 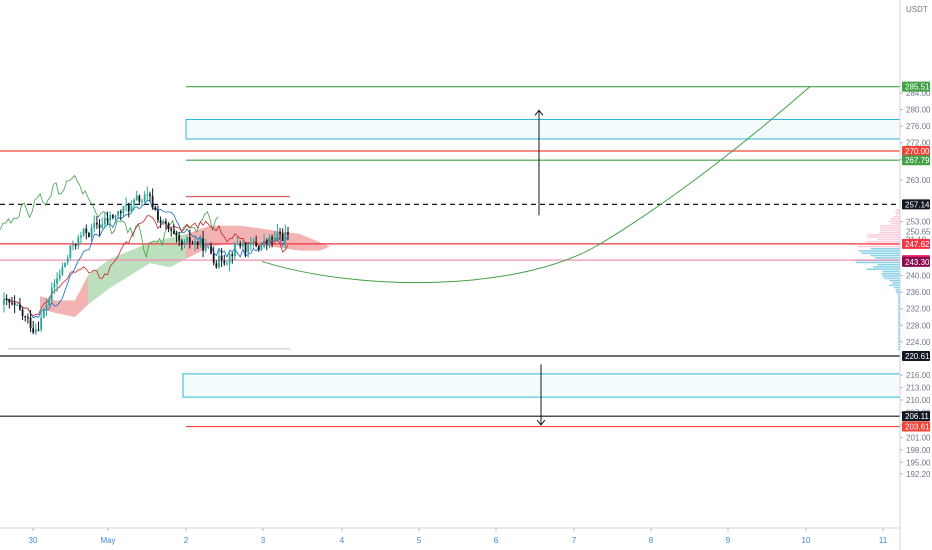 I want to click on time-tick-label: 30, so click(x=33, y=540).